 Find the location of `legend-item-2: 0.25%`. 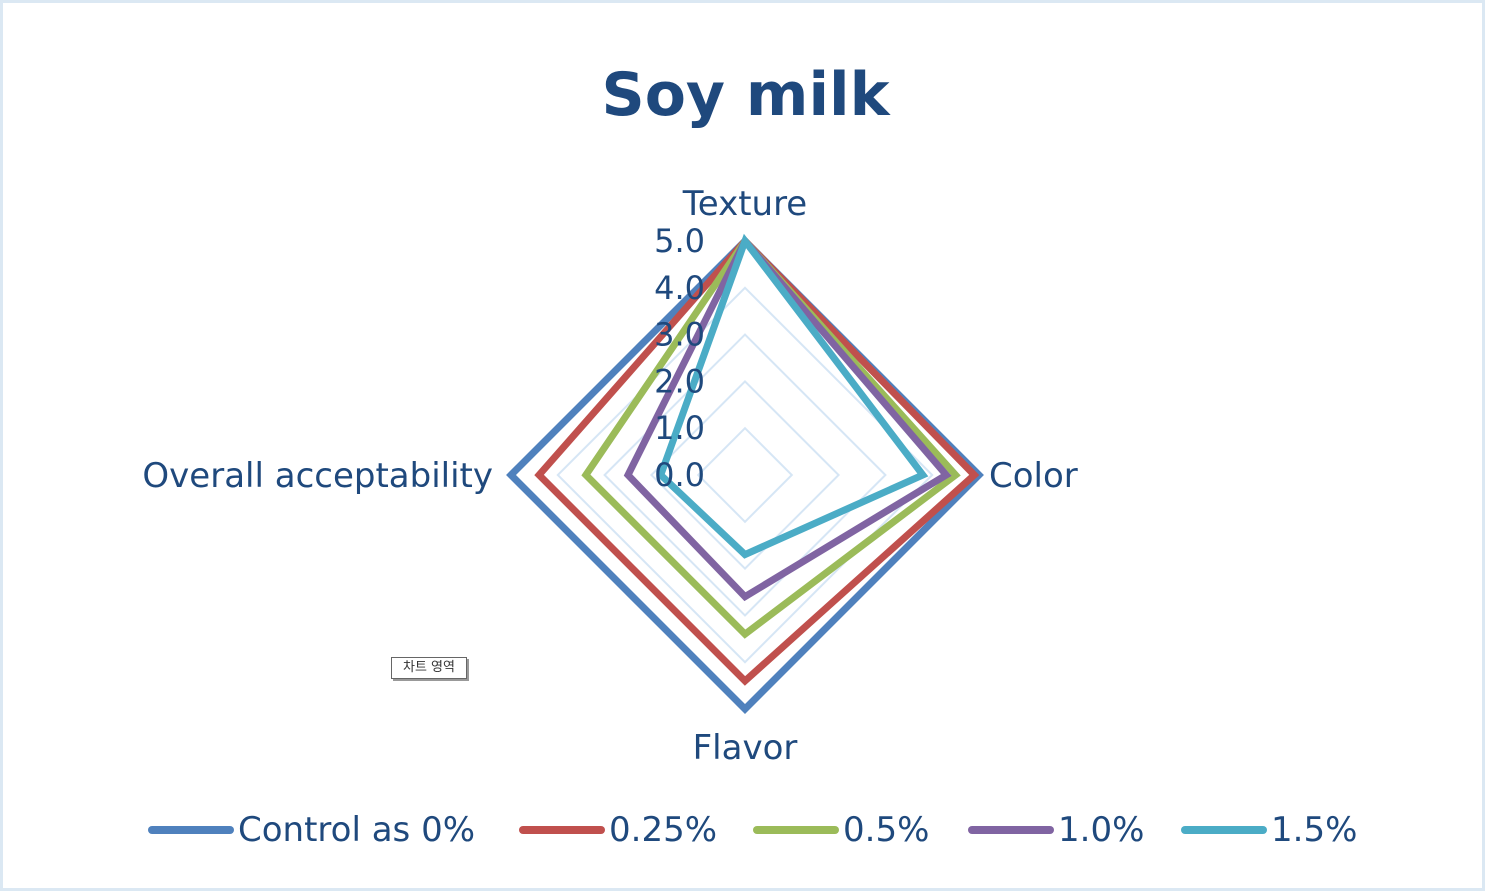

legend-item-2: 0.25% is located at coordinates (618, 830).